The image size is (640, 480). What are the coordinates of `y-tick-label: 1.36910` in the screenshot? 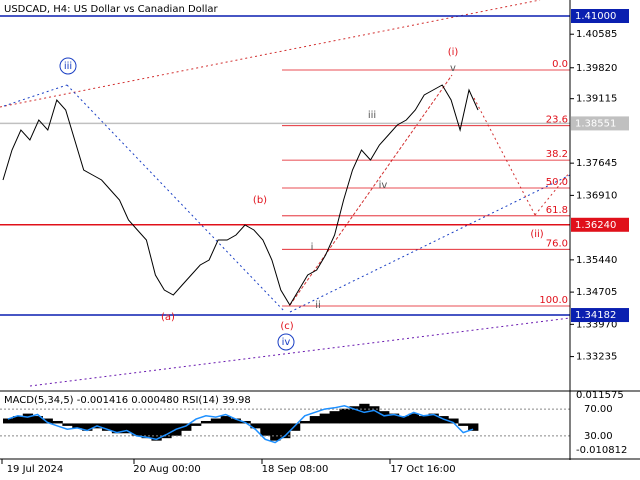 It's located at (596, 195).